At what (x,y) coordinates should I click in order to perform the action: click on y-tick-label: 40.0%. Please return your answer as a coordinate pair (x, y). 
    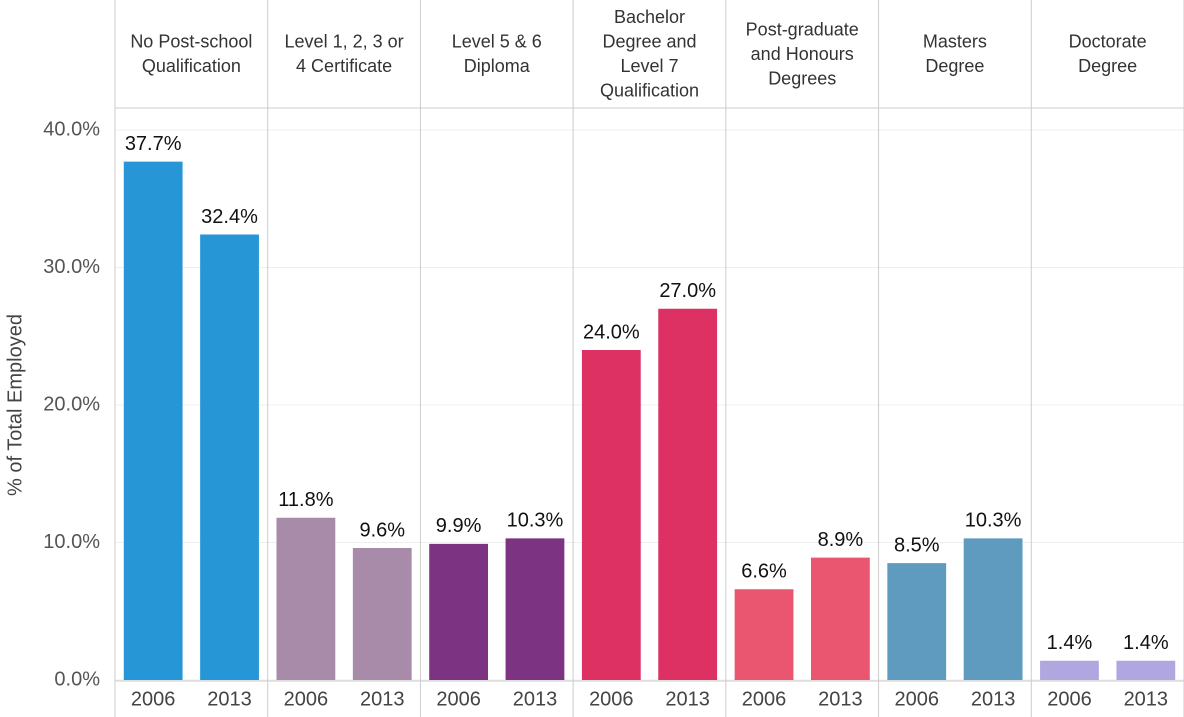
    Looking at the image, I should click on (71, 129).